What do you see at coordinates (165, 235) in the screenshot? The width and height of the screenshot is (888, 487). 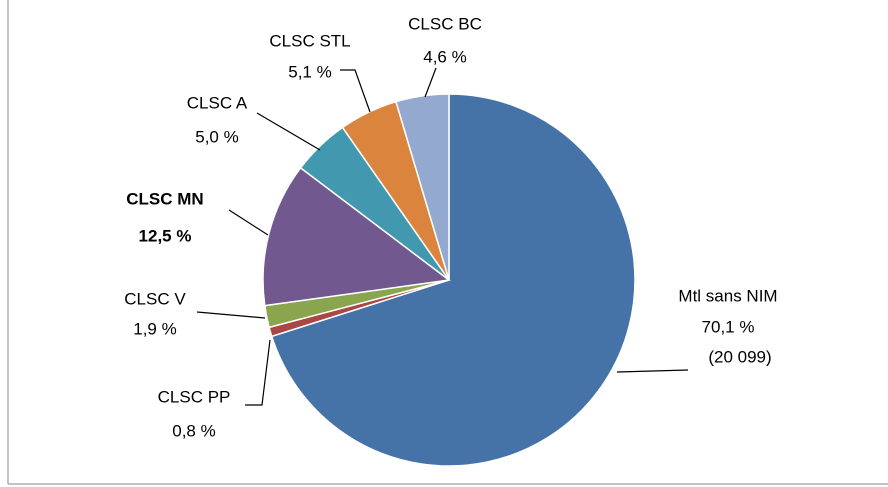 I see `value-label: 12,5 %` at bounding box center [165, 235].